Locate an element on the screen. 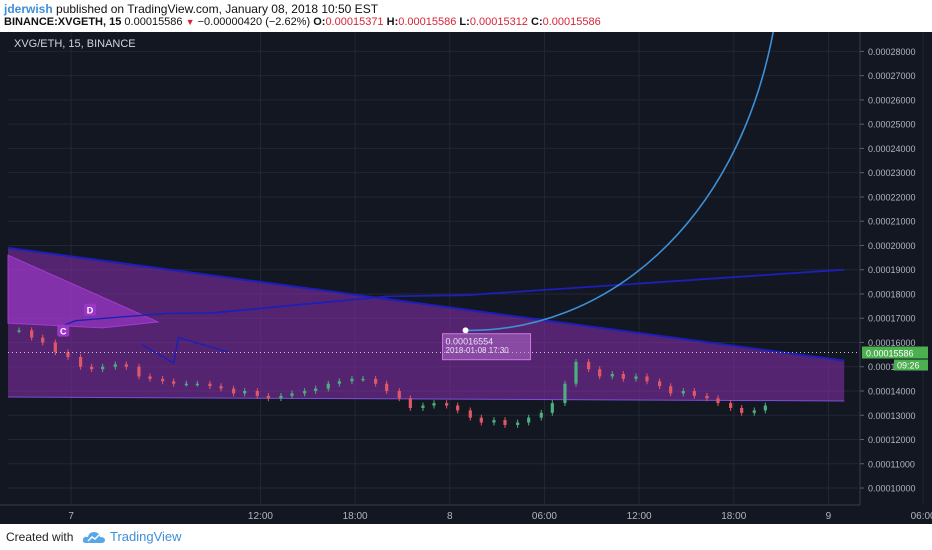  symbol-label: BINANCE:XVGETH, 15 is located at coordinates (63, 22).